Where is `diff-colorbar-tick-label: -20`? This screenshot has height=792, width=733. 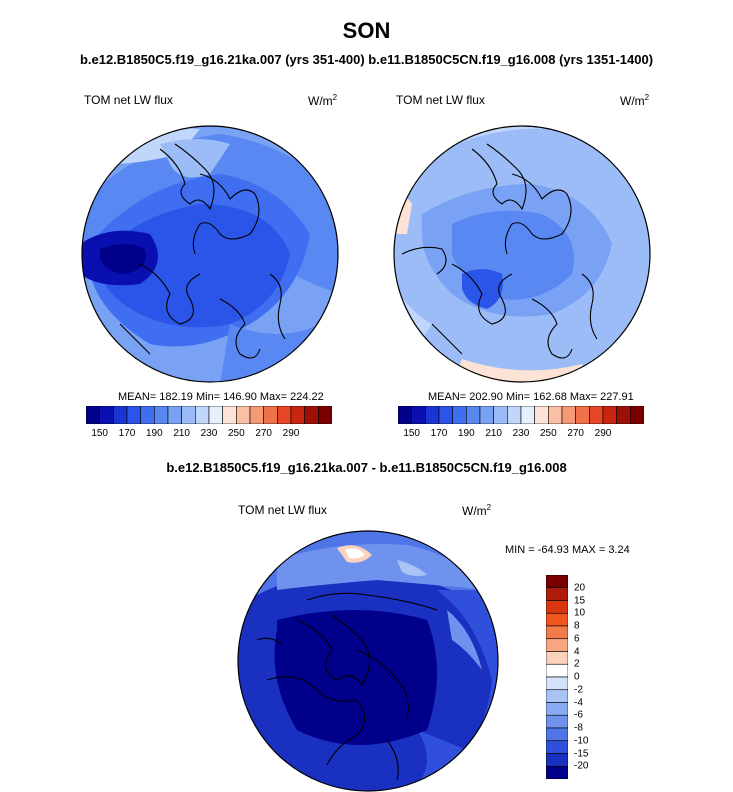
diff-colorbar-tick-label: -20 is located at coordinates (581, 766).